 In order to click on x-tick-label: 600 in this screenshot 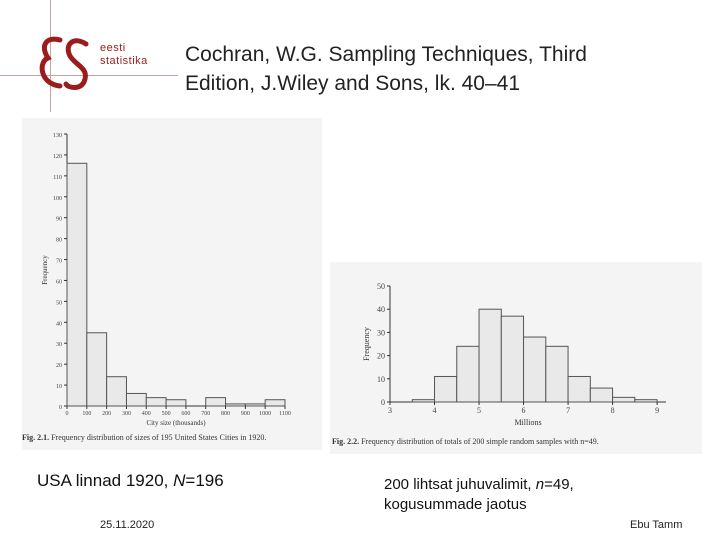, I will do `click(185, 414)`.